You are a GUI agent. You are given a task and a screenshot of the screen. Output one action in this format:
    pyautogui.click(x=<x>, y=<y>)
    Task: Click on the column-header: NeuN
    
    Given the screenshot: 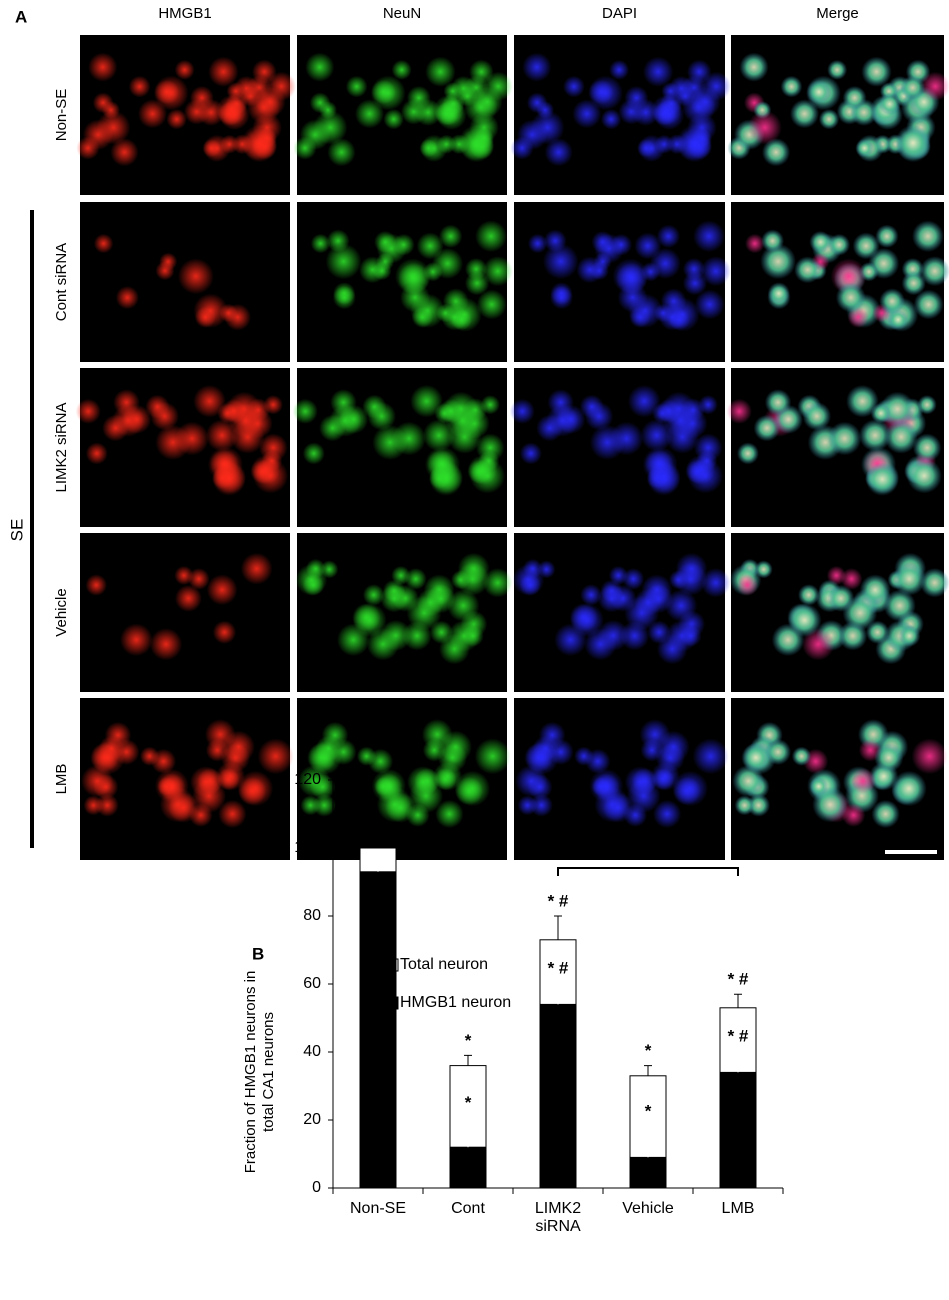 What is the action you would take?
    pyautogui.click(x=402, y=13)
    